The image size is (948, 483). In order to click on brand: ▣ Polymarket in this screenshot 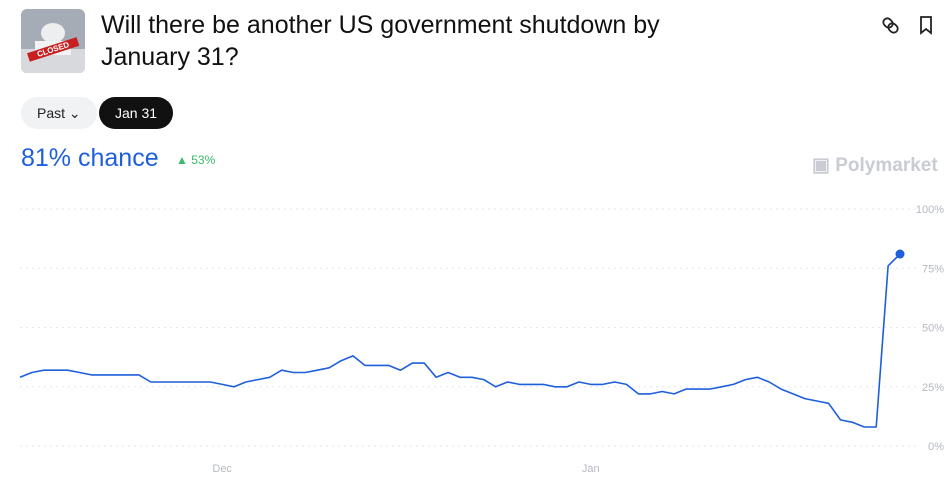, I will do `click(875, 165)`.